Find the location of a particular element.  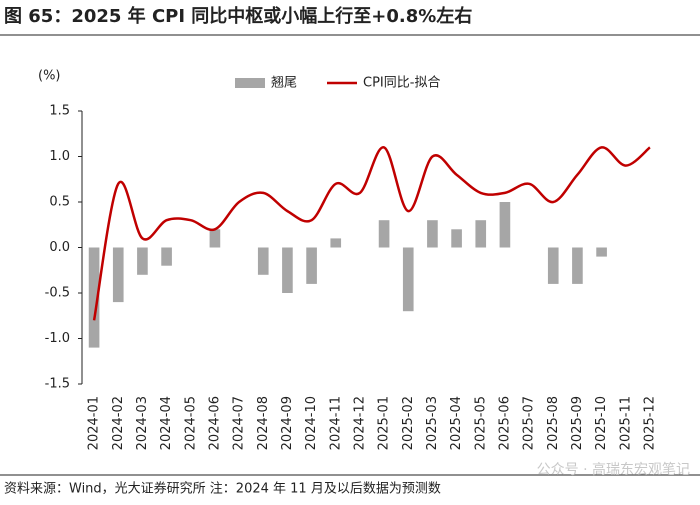

x-tick-label: 2024-04 is located at coordinates (166, 423).